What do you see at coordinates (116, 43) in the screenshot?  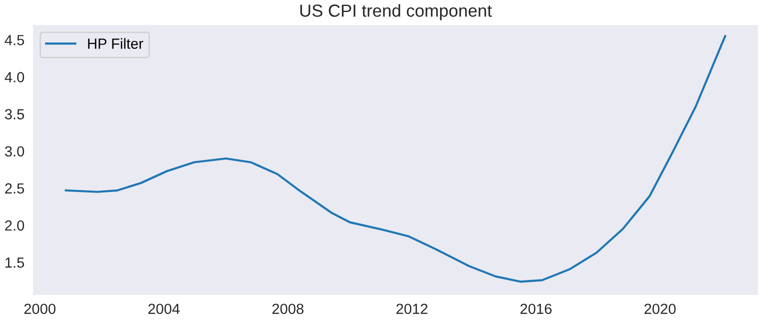 I see `legend-label: HP Filter` at bounding box center [116, 43].